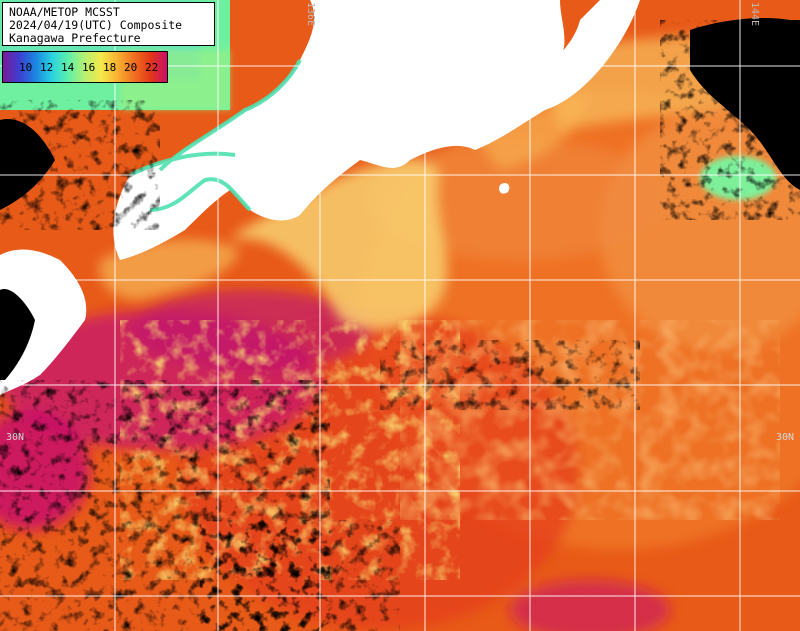 This screenshot has width=800, height=631. I want to click on lat-label-right: 30N, so click(785, 437).